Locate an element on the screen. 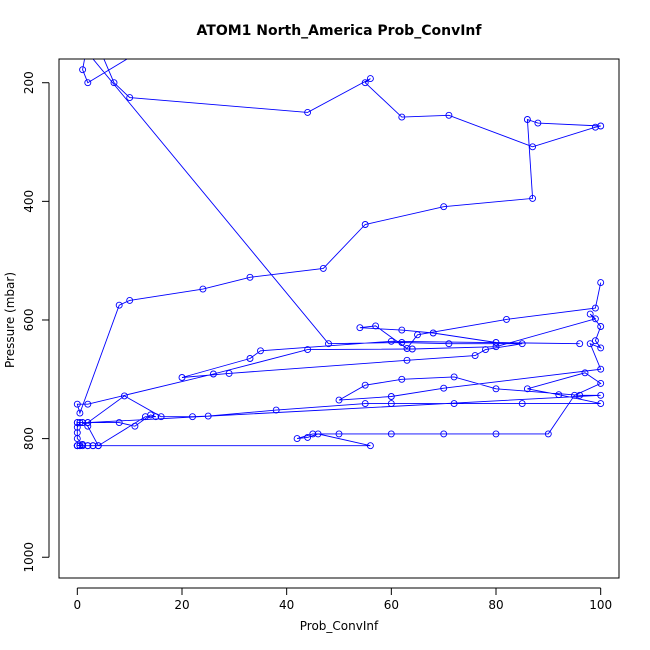 The width and height of the screenshot is (650, 650). y-tick-label: 200 is located at coordinates (29, 82).